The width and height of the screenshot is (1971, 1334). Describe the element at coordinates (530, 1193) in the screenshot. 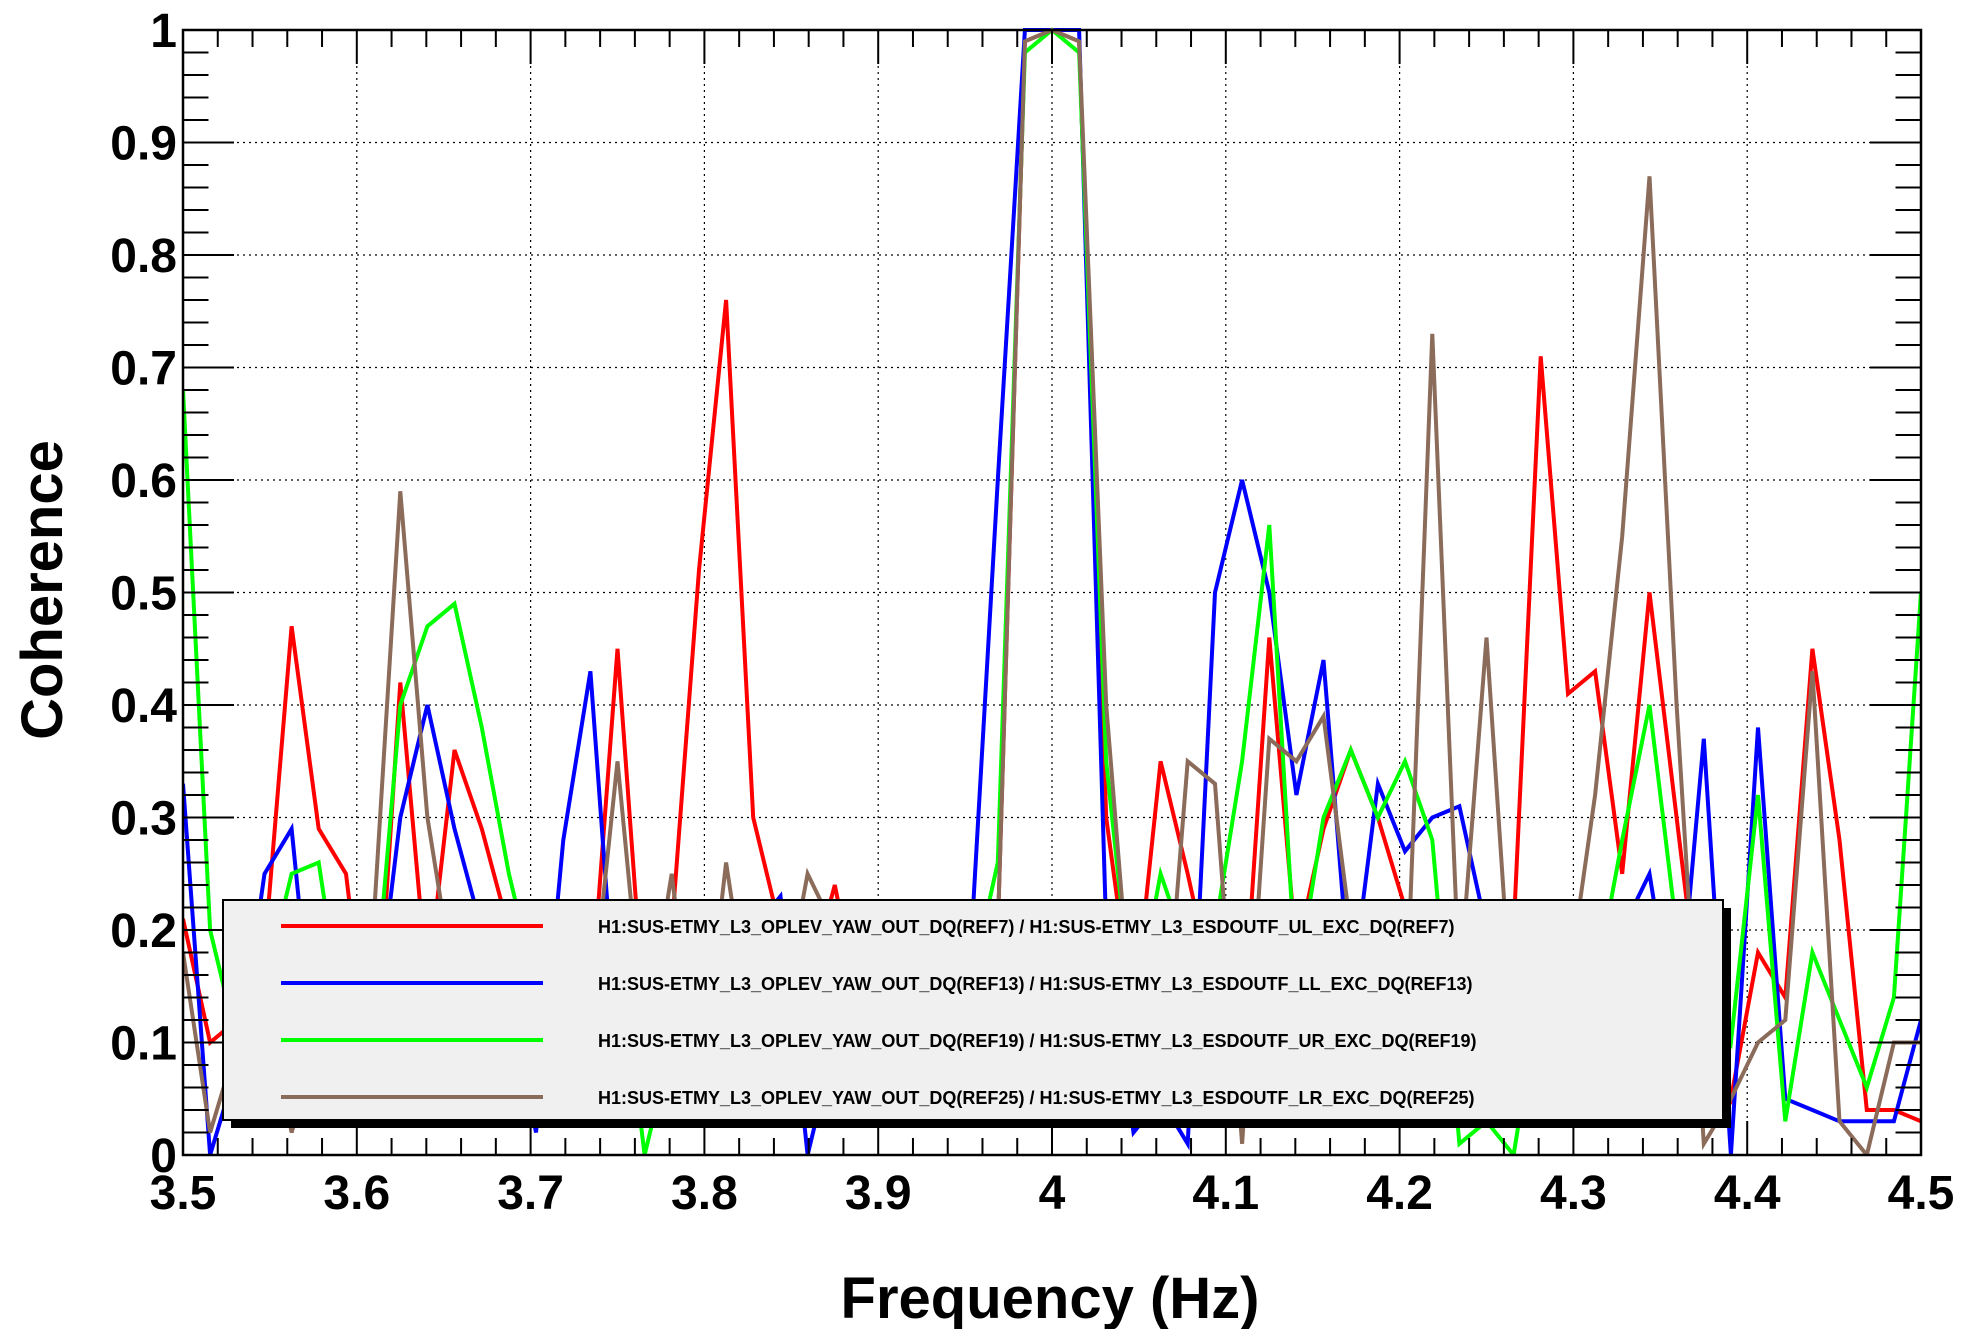

I see `x-tick-label: 3.7` at that location.